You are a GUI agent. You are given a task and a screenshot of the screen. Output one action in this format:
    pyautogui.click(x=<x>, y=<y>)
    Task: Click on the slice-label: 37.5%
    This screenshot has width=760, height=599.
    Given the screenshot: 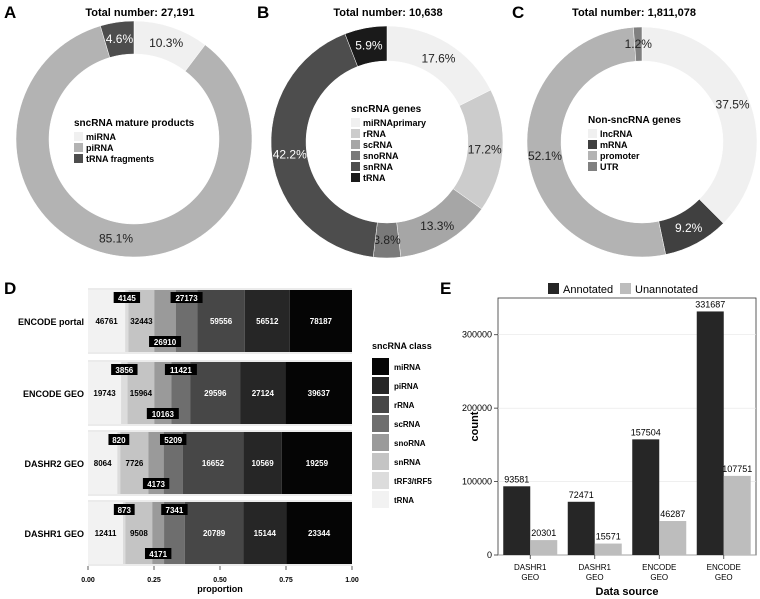 What is the action you would take?
    pyautogui.click(x=733, y=104)
    